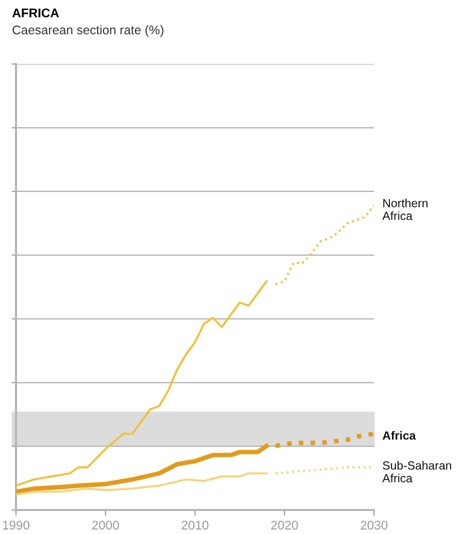 The image size is (459, 534). Describe the element at coordinates (399, 435) in the screenshot. I see `text: Africa` at that location.